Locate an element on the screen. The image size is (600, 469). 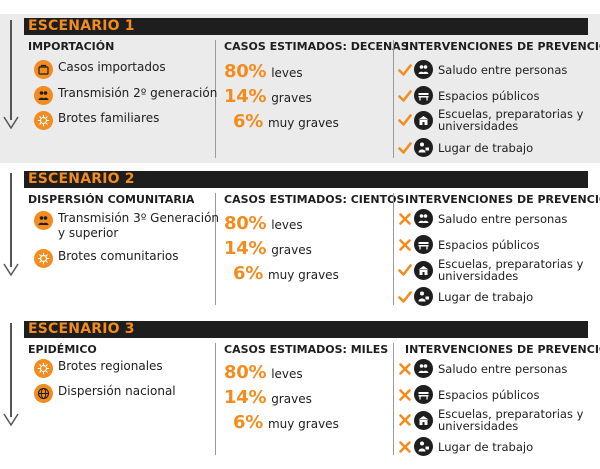
origin-label: Brotes comunitarios is located at coordinates (118, 256).